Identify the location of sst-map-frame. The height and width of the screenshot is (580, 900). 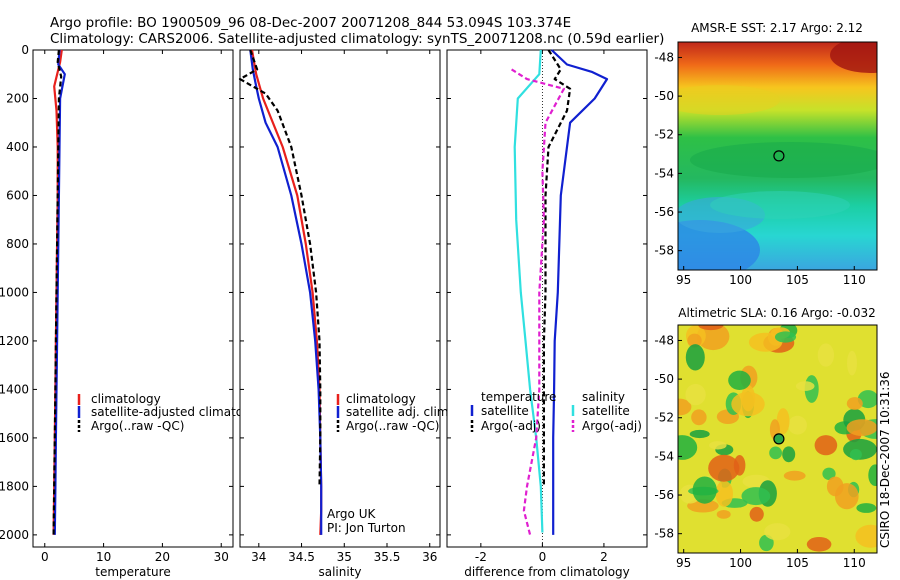
(777, 156).